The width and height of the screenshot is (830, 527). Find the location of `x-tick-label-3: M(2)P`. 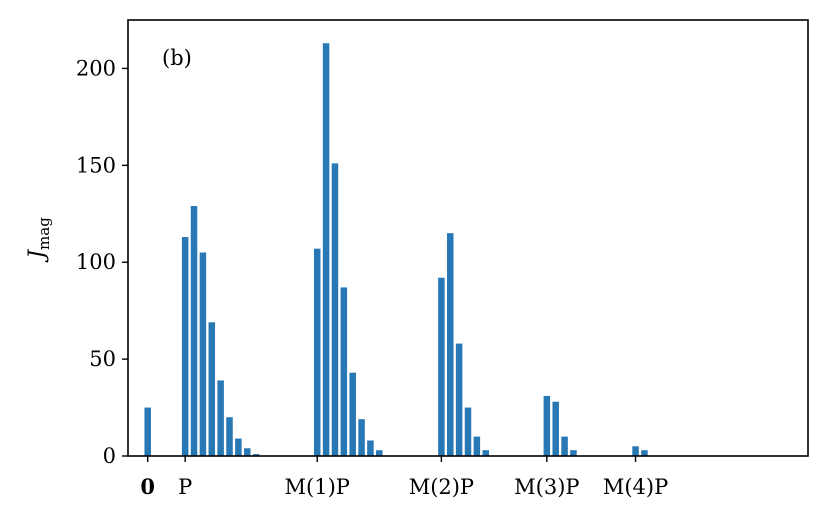

x-tick-label-3: M(2)P is located at coordinates (441, 487).